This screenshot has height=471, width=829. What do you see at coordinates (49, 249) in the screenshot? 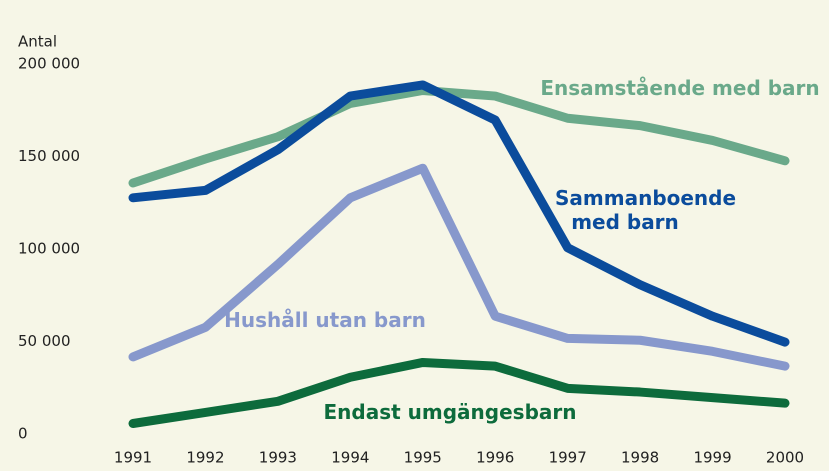
I see `y-tick-label: 100 000` at bounding box center [49, 249].